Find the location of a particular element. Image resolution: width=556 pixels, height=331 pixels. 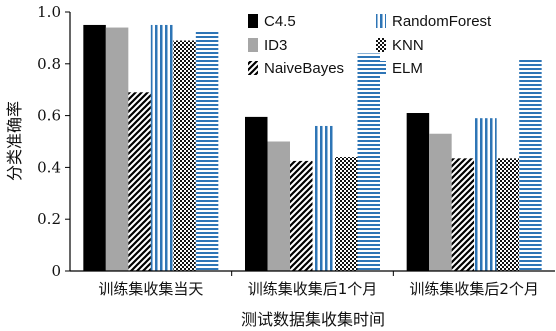

legend-label-id3: ID3 is located at coordinates (275, 45).